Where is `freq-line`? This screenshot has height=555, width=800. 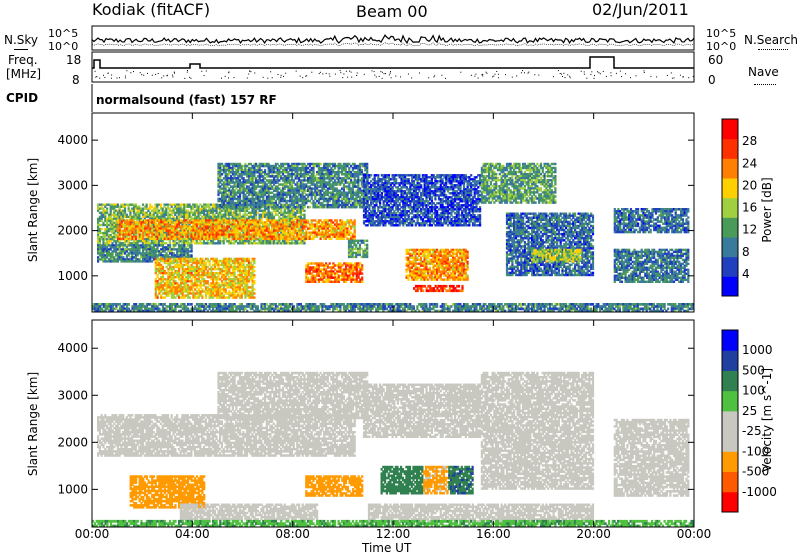
freq-line is located at coordinates (393, 62).